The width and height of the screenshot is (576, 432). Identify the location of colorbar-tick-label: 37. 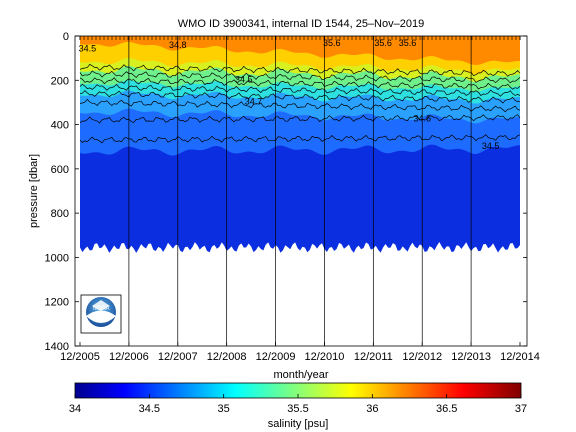
(521, 409).